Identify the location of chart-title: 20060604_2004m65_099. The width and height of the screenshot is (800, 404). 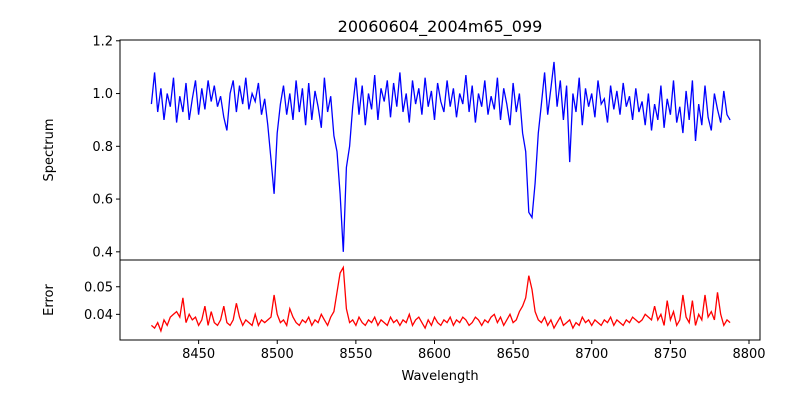
(440, 27).